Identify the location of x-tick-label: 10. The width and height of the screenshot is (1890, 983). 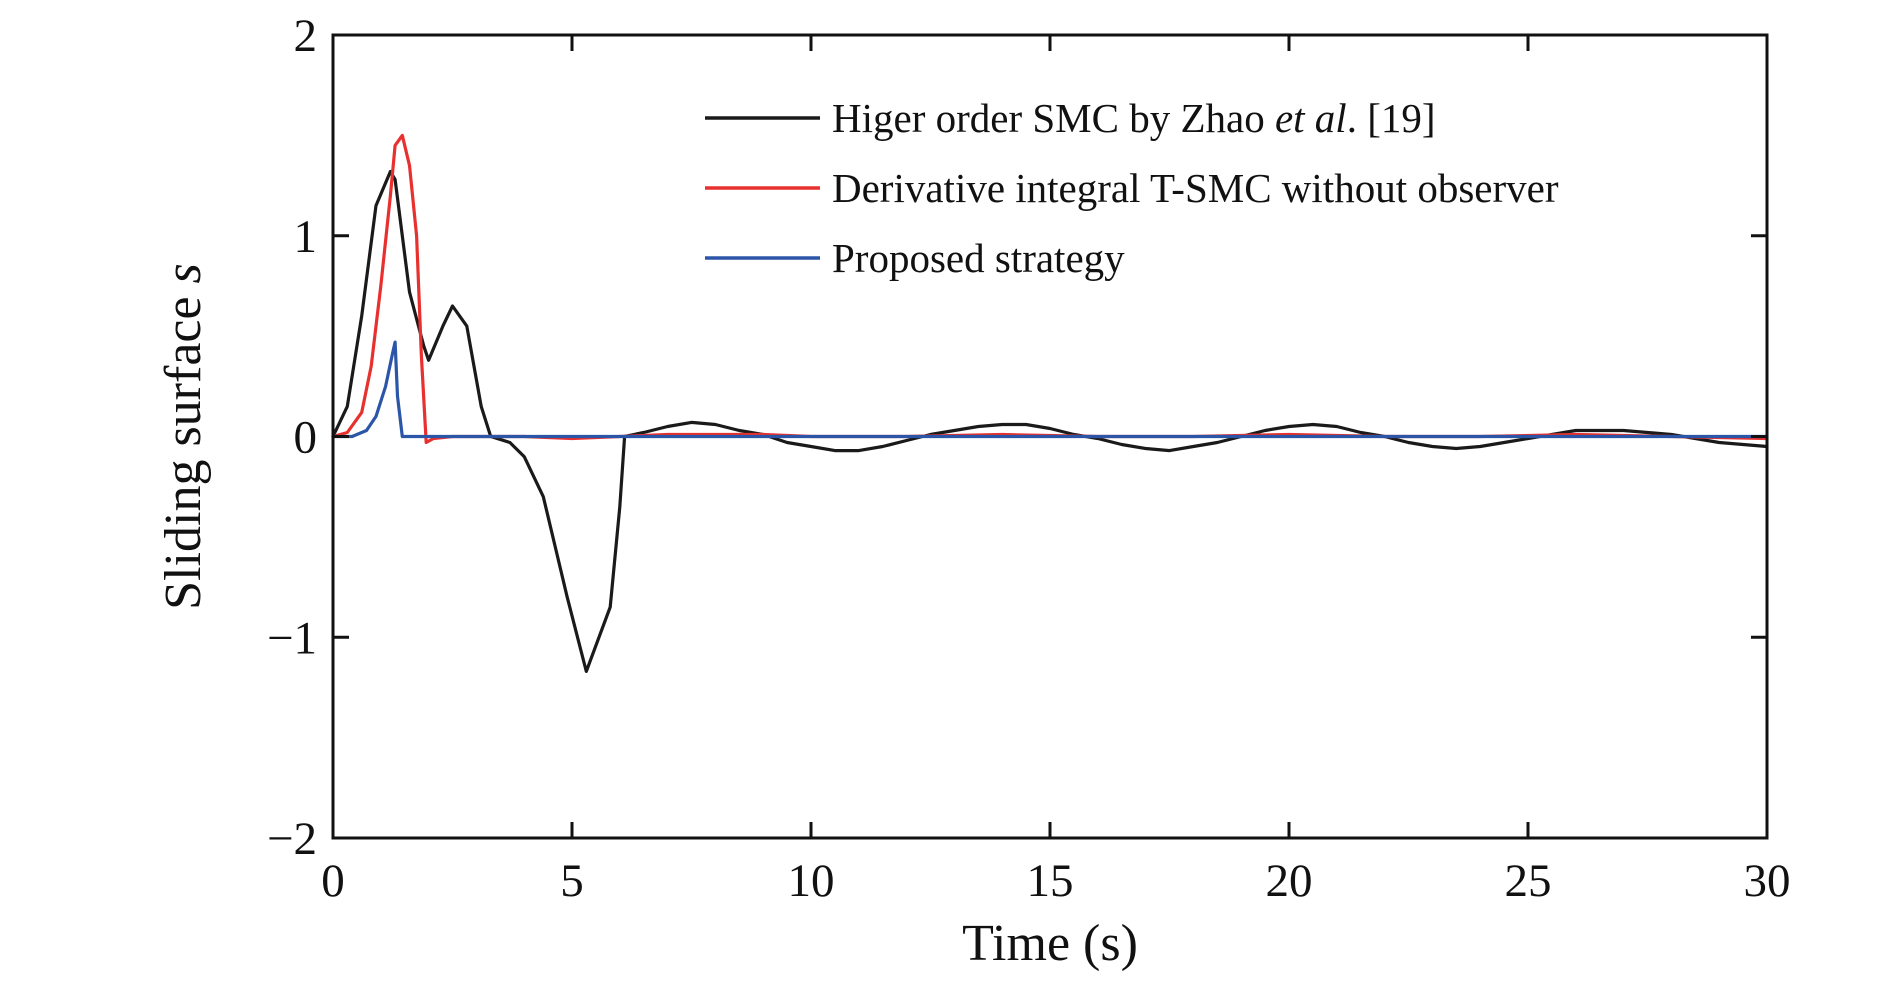
(811, 881).